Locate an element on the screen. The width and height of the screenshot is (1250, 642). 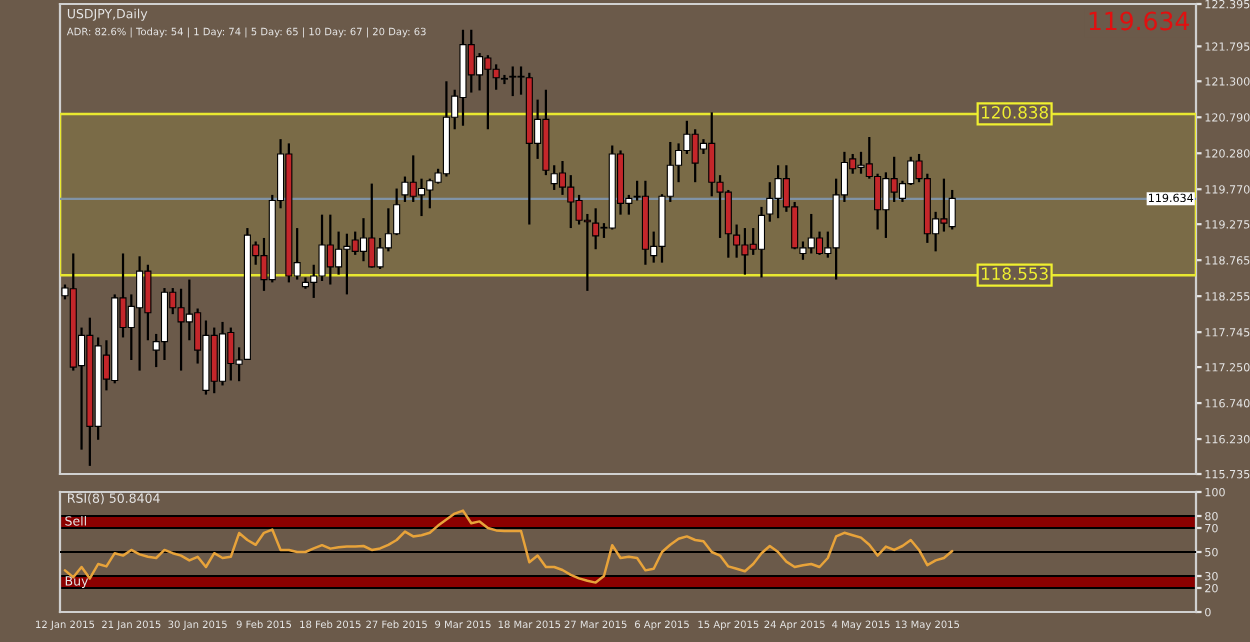
annotation: 118.553 is located at coordinates (1014, 273).